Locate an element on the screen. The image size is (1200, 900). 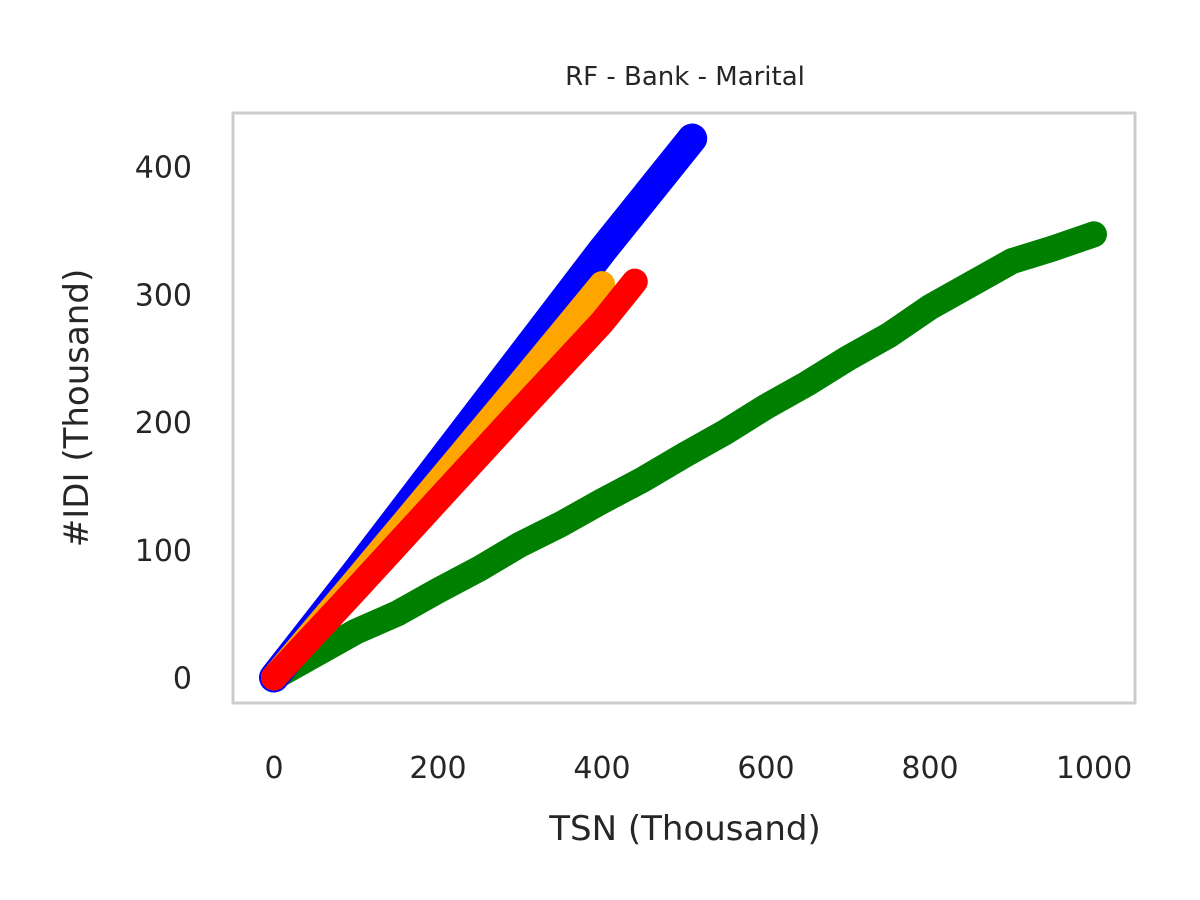
y-tick-labels: 0 100 200 300 400 is located at coordinates (163, 424).